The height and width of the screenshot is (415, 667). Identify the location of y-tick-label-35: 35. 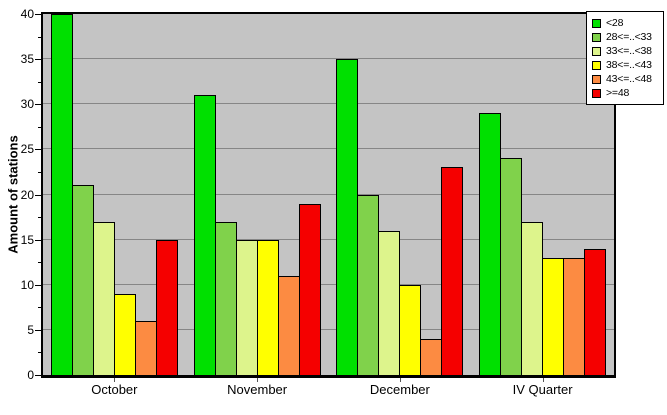
(27, 59).